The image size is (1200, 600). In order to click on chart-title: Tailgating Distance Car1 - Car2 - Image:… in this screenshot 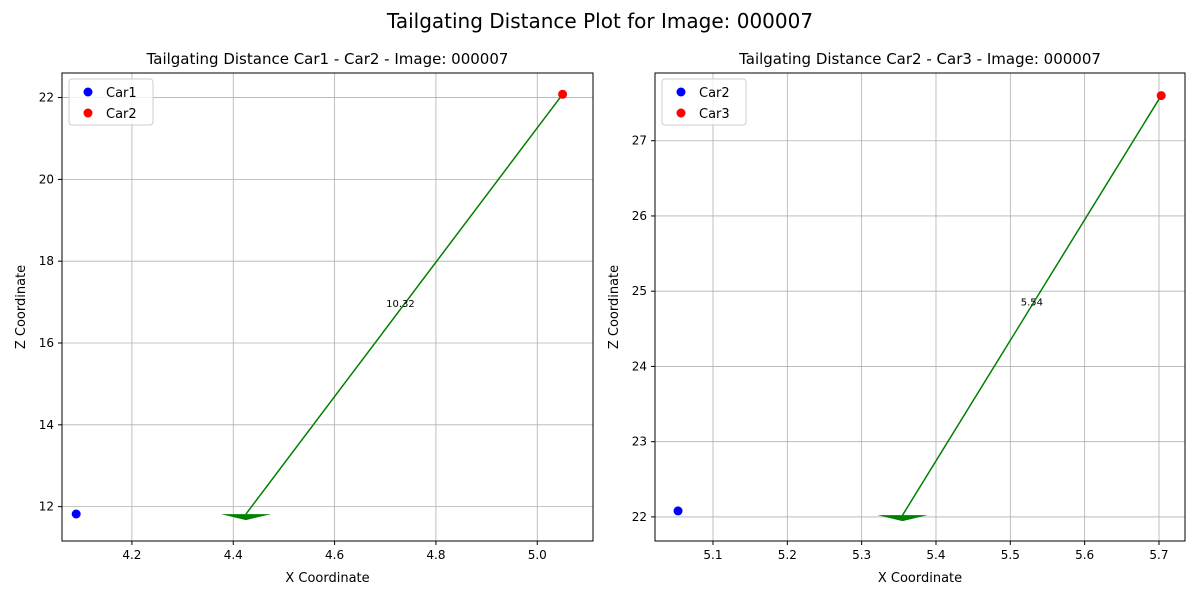, I will do `click(327, 59)`.